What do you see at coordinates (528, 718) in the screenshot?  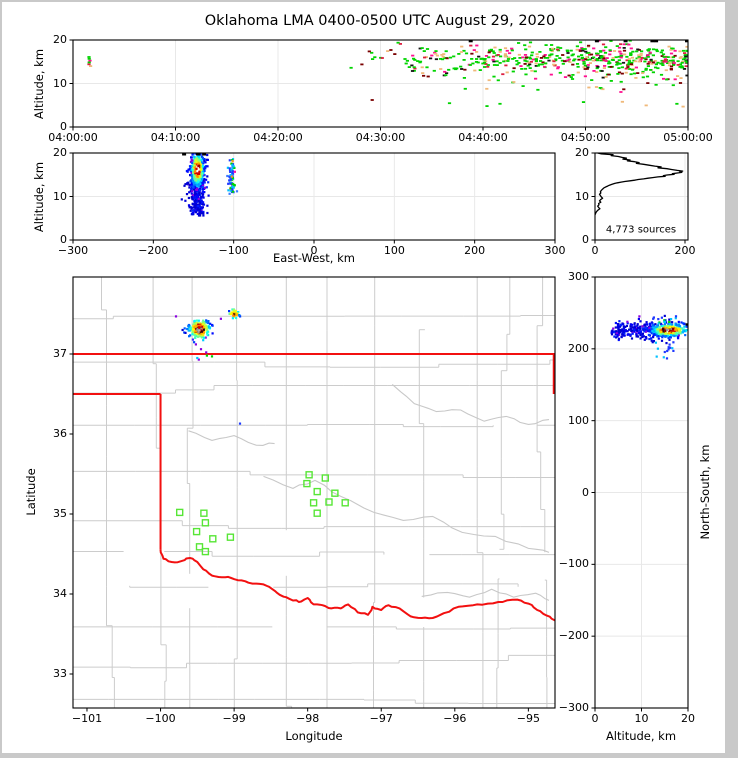 I see `tick-label: −95` at bounding box center [528, 718].